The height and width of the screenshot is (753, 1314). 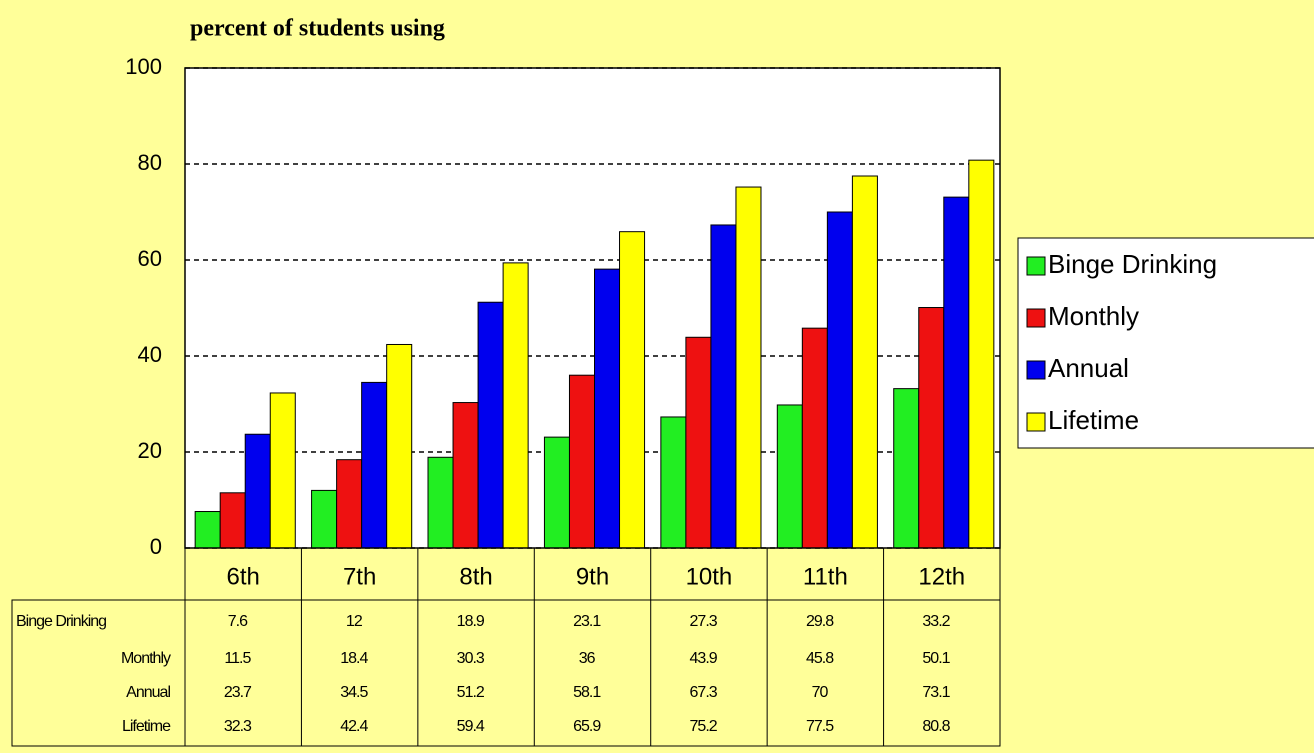 I want to click on legend-label: Lifetime, so click(x=1093, y=420).